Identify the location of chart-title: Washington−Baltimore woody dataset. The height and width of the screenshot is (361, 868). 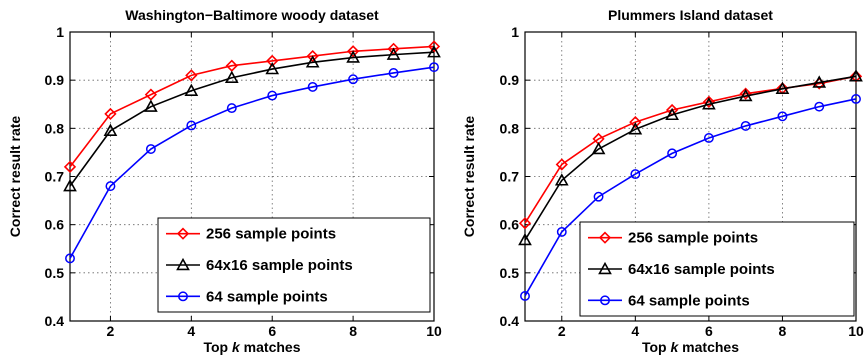
(252, 15).